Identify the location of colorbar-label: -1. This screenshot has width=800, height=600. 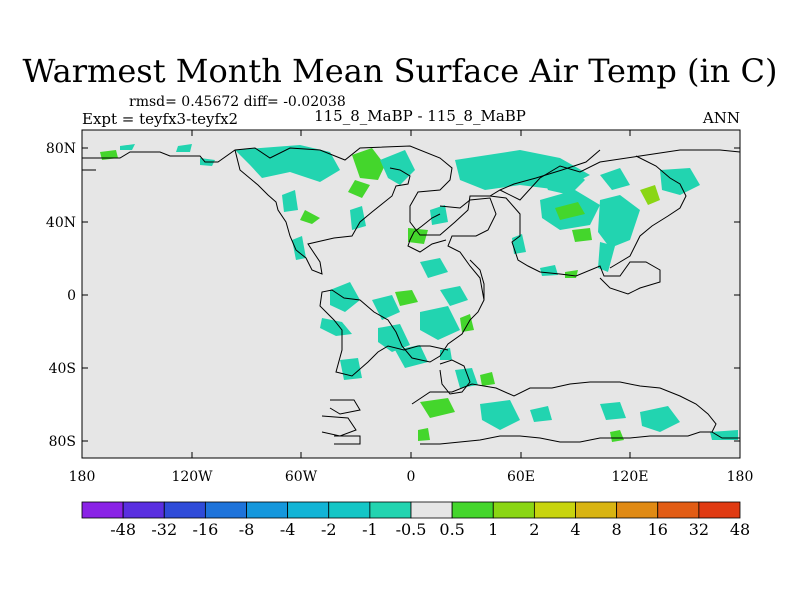
(370, 529).